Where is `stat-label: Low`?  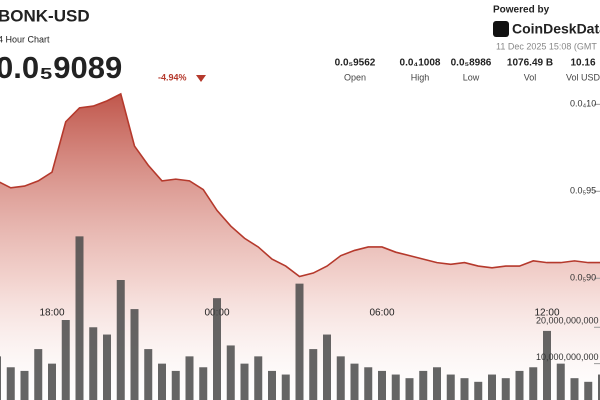
stat-label: Low is located at coordinates (471, 77).